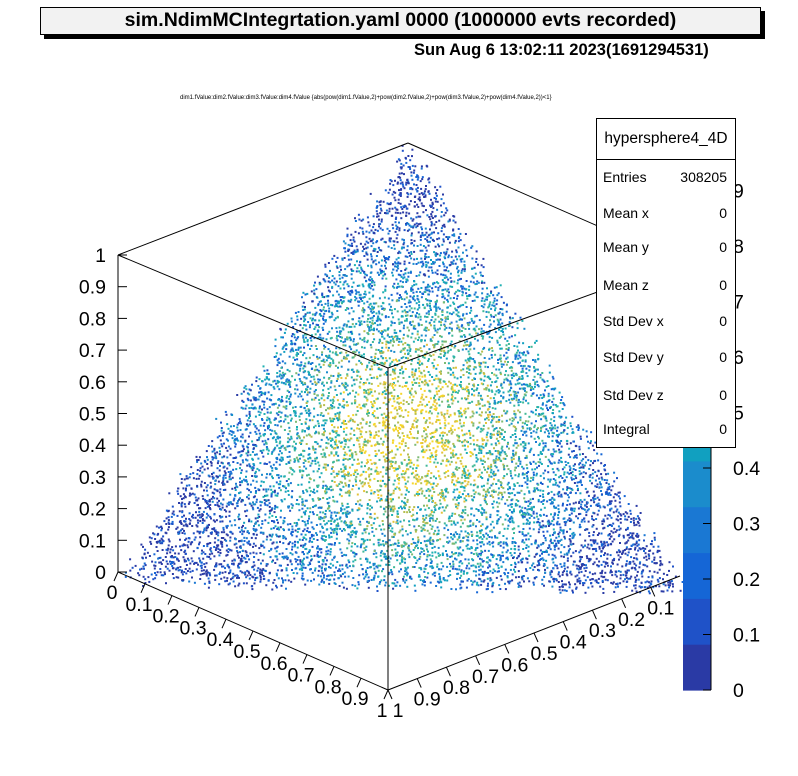 Image resolution: width=798 pixels, height=776 pixels. What do you see at coordinates (633, 321) in the screenshot?
I see `stats-key: Std Dev x` at bounding box center [633, 321].